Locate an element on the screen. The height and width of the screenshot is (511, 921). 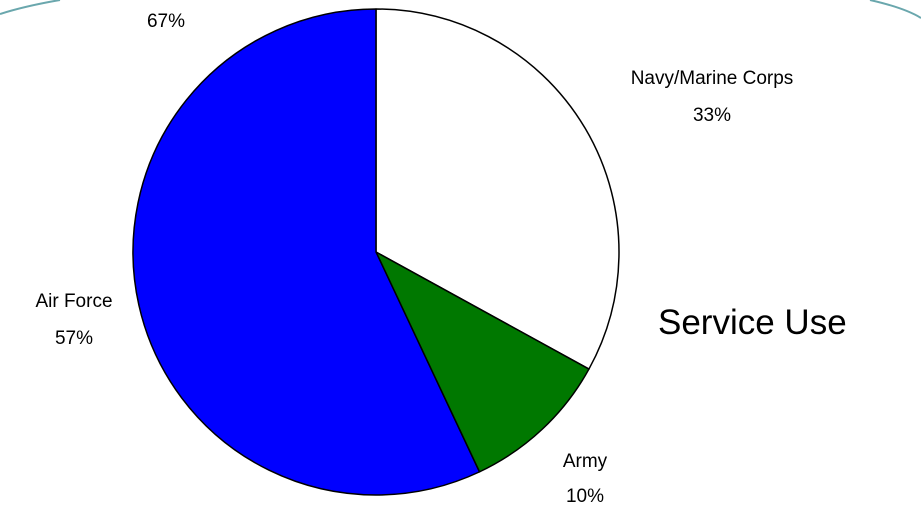
slice-label-air-force: Air Force is located at coordinates (73, 301).